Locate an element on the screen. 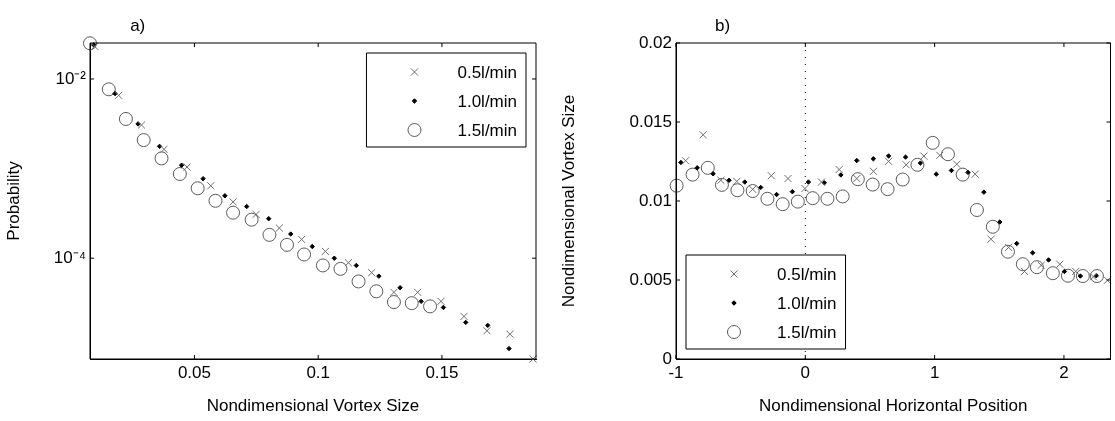 The image size is (1115, 421). y-axis-title: Nondimensional Vortex Size is located at coordinates (568, 201).